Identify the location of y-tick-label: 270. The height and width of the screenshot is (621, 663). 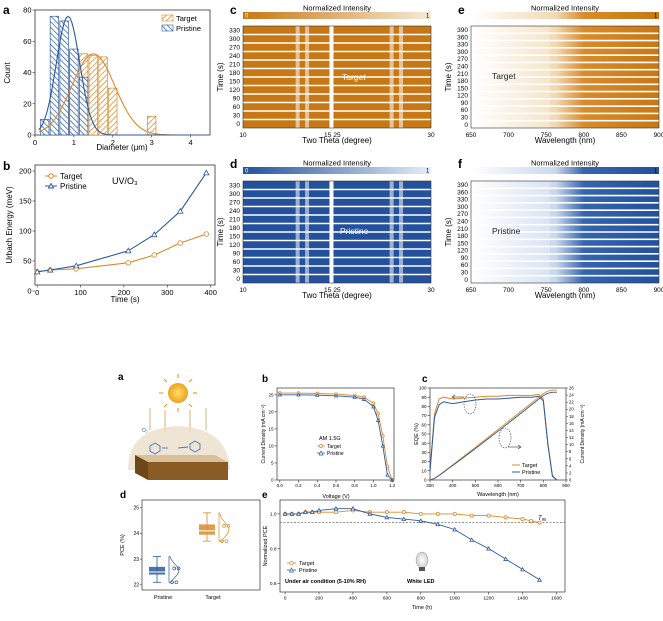
(462, 214).